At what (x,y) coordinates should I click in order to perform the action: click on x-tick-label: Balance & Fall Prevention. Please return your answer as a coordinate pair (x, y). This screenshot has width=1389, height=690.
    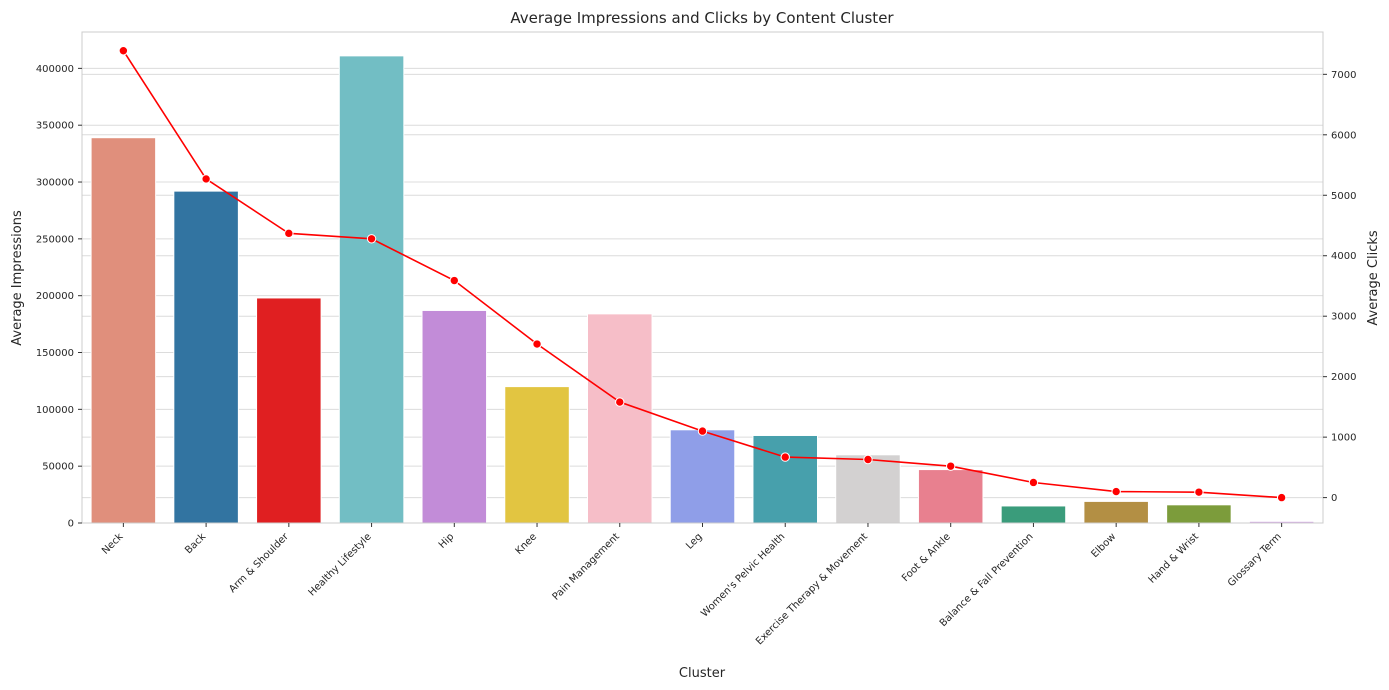
    Looking at the image, I should click on (987, 580).